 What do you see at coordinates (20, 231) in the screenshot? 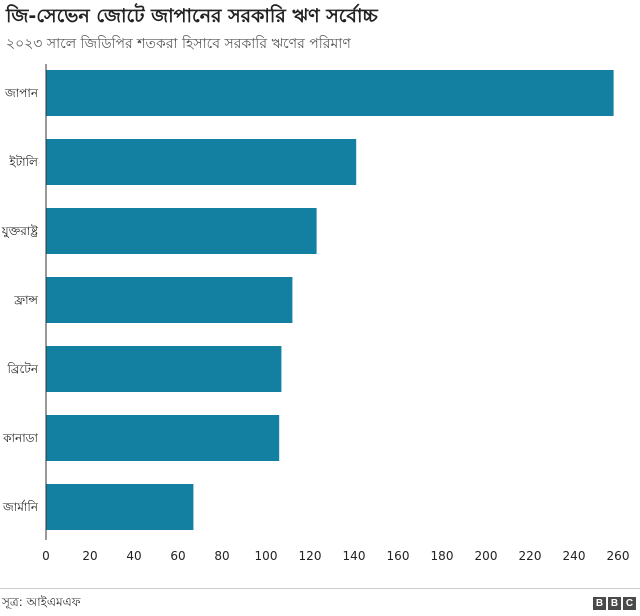
I see `category-label: যুক্তরাষ্ট্র` at bounding box center [20, 231].